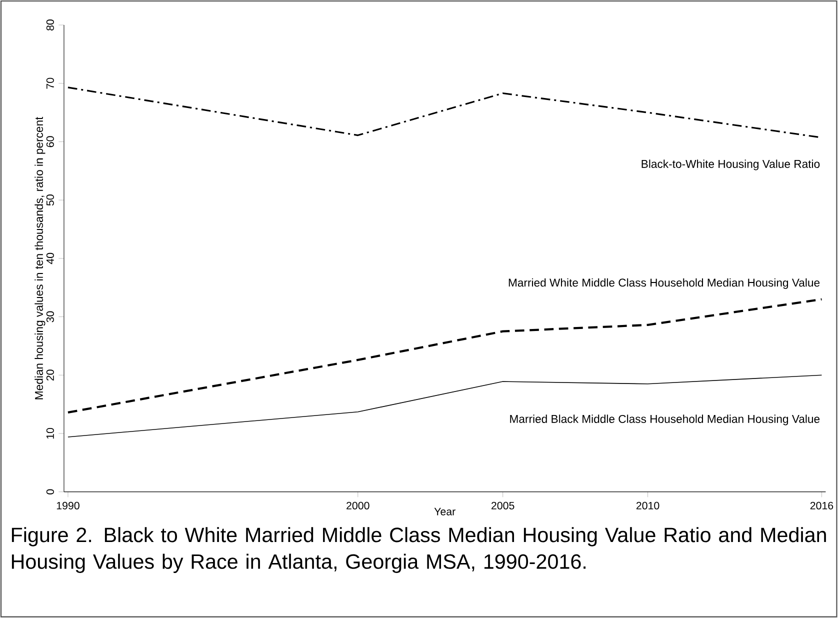  I want to click on x-tick-label: 2010, so click(648, 506).